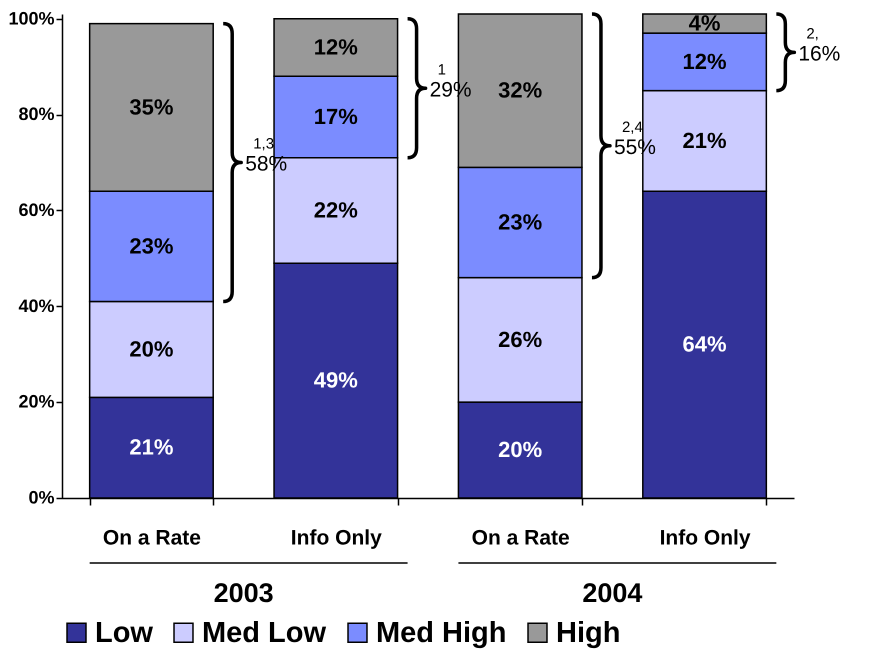  I want to click on y-tick-label: 100%, so click(31, 18).